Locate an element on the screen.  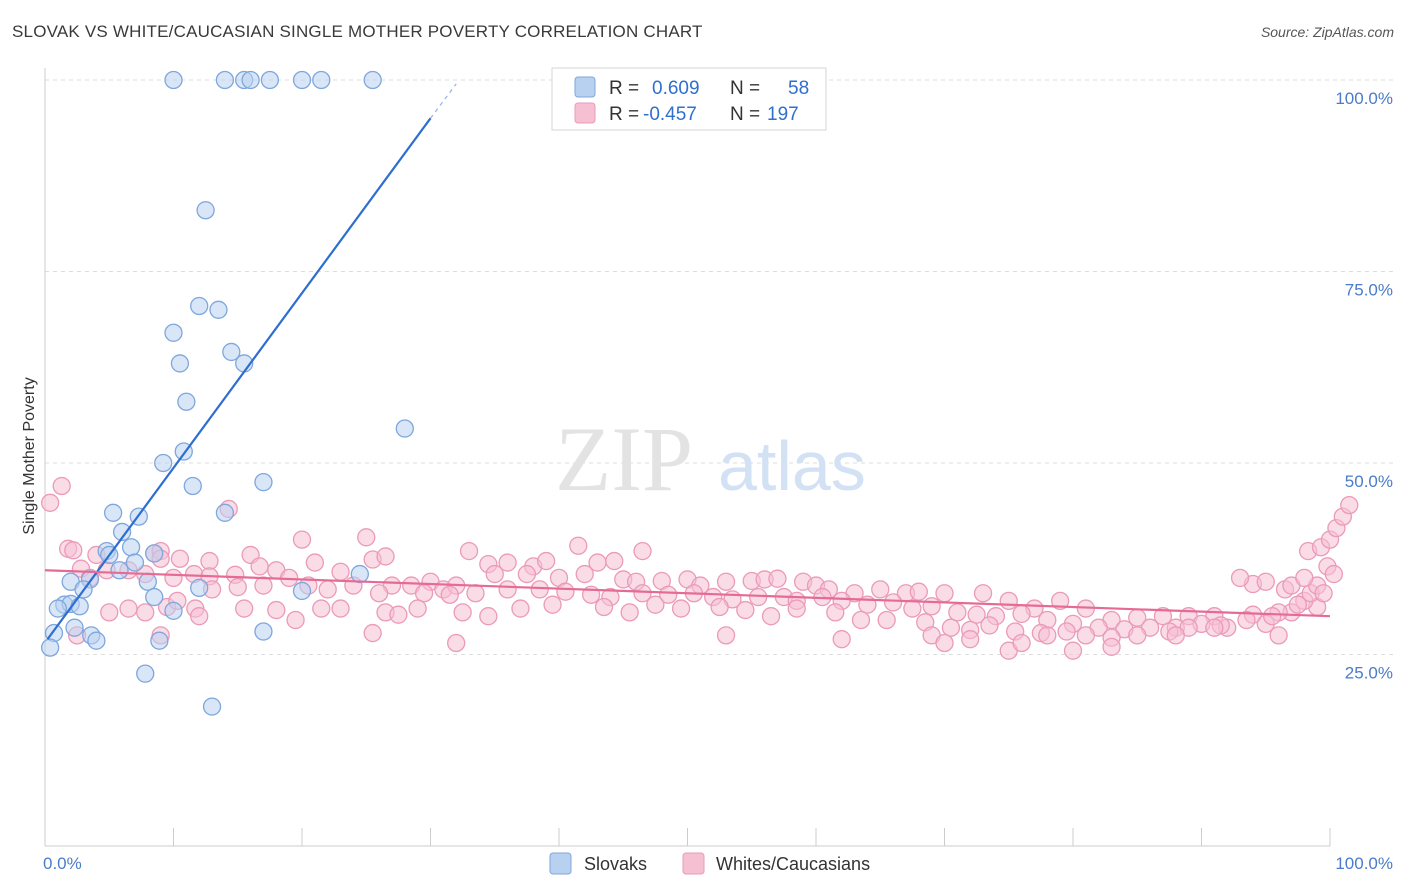
series-legend-swatch-whites is located at coordinates (693, 863).